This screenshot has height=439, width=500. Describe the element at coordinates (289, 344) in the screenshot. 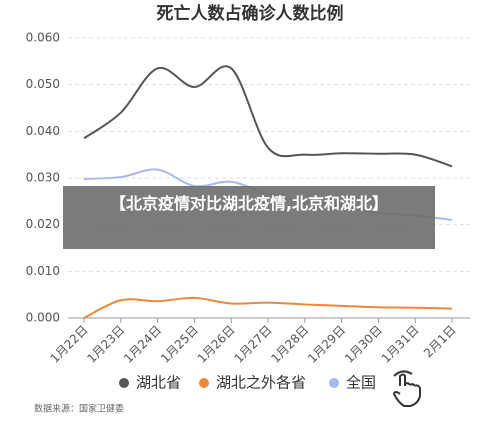

I see `x-tick-label: 1月28日` at that location.